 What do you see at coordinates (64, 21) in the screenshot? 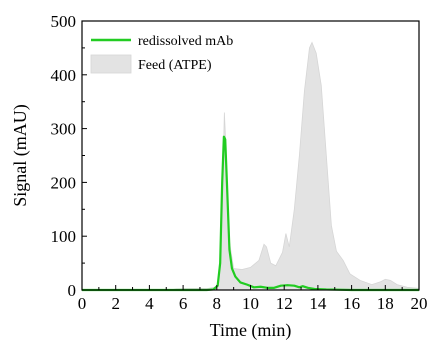
I see `y-tick-label: 500` at bounding box center [64, 21].